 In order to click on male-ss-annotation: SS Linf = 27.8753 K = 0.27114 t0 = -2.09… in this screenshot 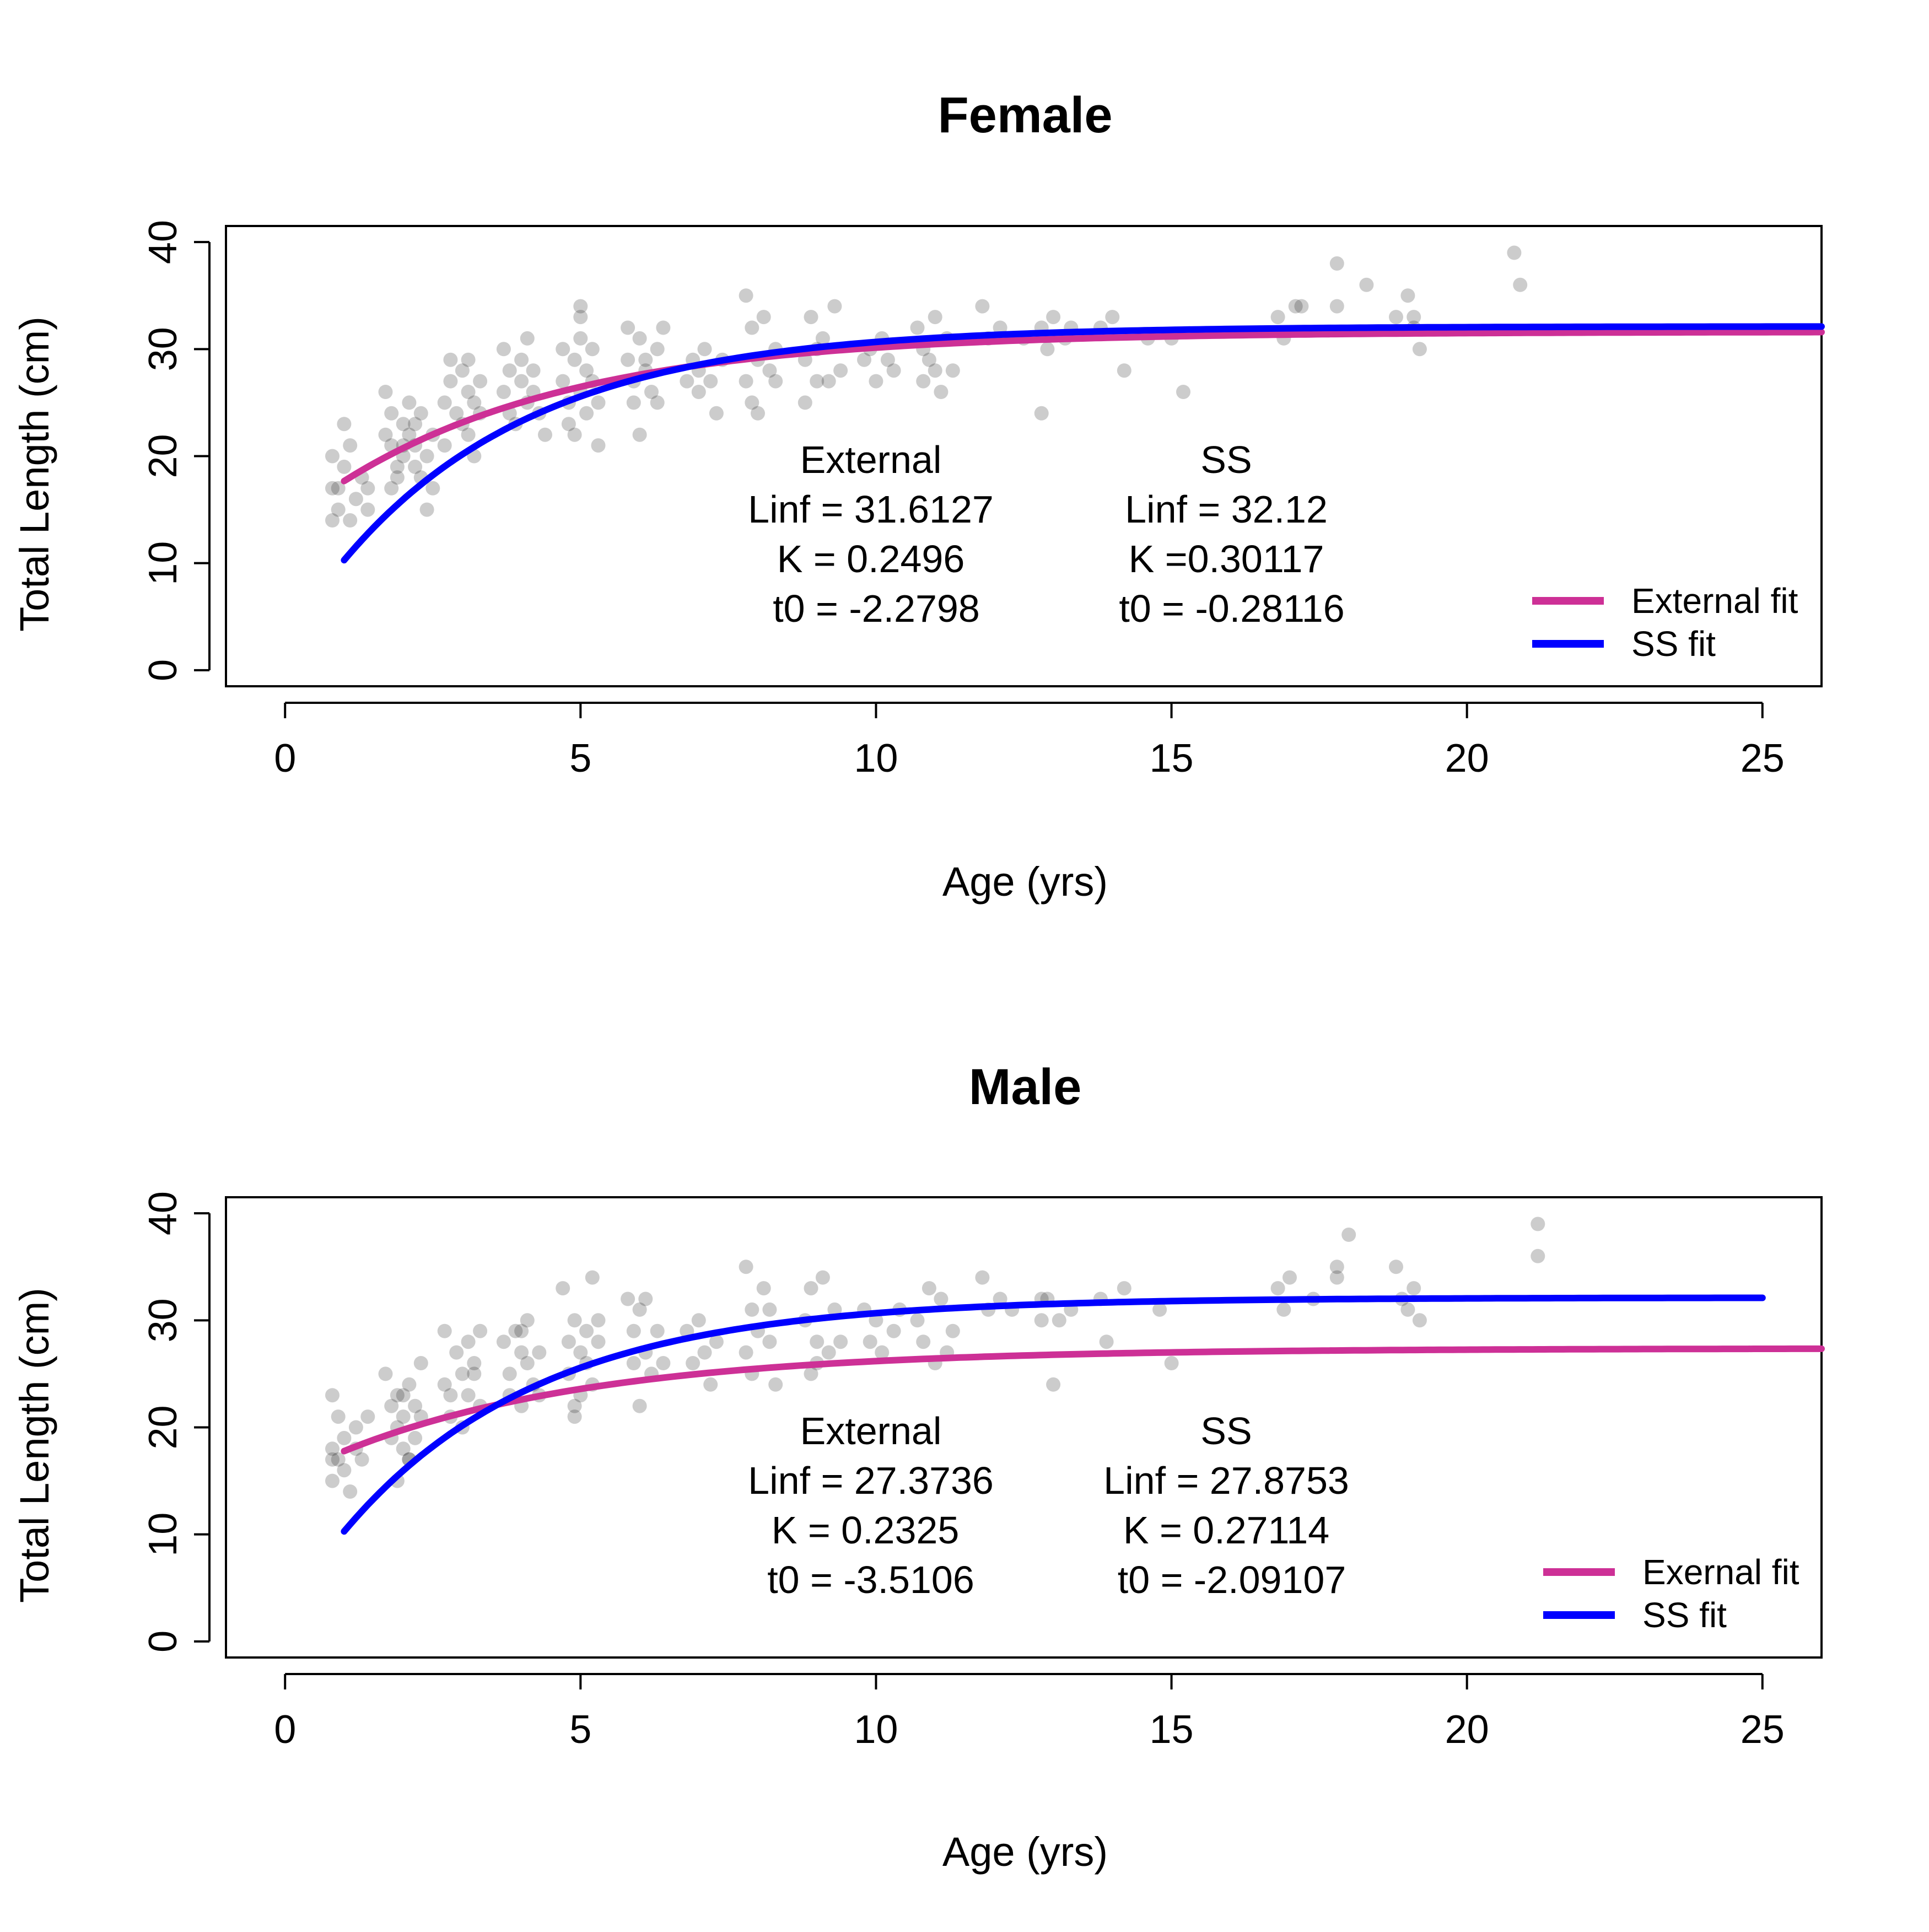, I will do `click(1226, 1505)`.